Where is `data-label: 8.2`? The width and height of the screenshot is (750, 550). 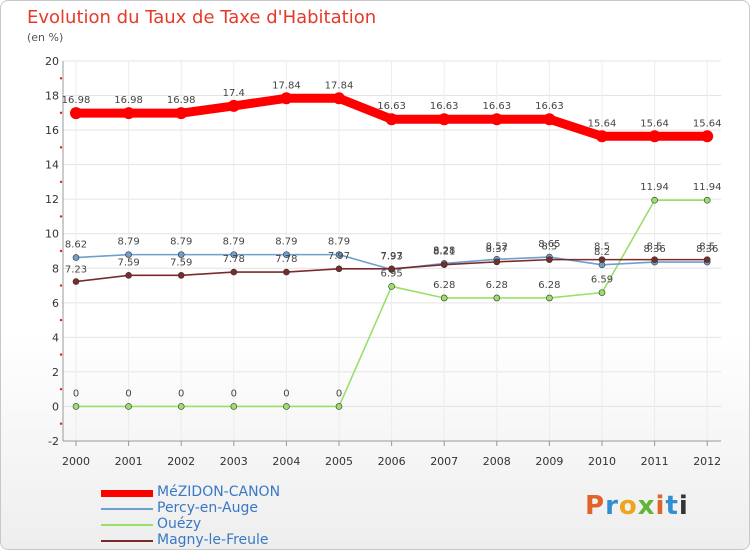 data-label: 8.2 is located at coordinates (602, 252).